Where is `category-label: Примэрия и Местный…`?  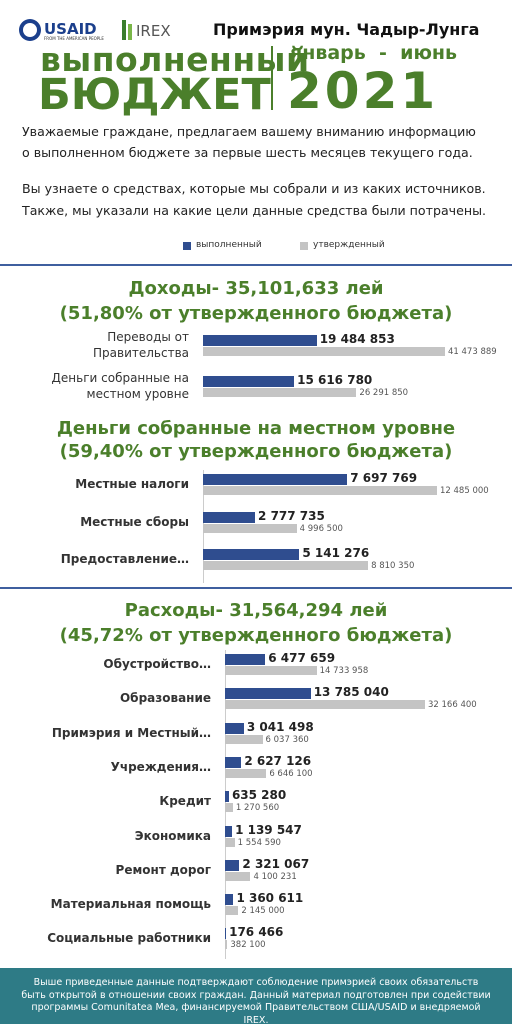
category-label: Примэрия и Местный… is located at coordinates (131, 732).